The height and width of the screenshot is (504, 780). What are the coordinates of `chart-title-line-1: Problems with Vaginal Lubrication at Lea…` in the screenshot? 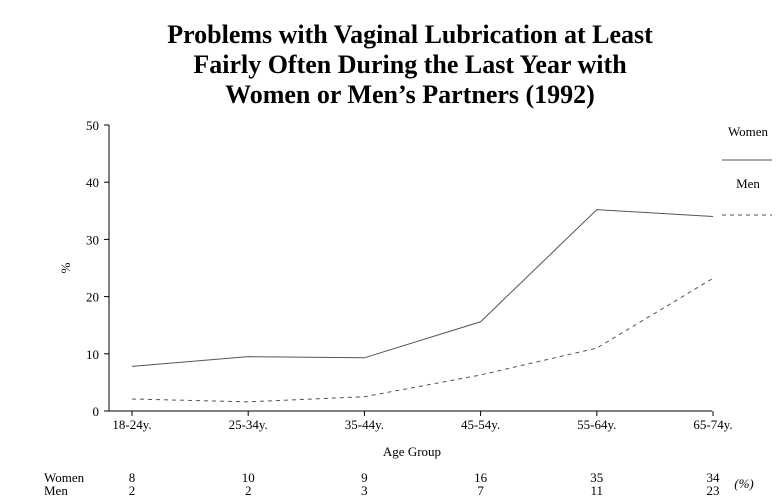 It's located at (410, 34).